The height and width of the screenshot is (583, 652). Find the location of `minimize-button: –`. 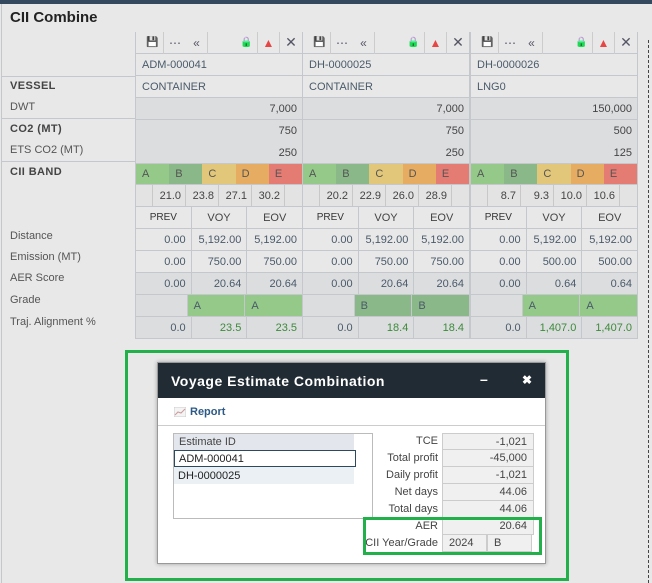

minimize-button: – is located at coordinates (484, 379).